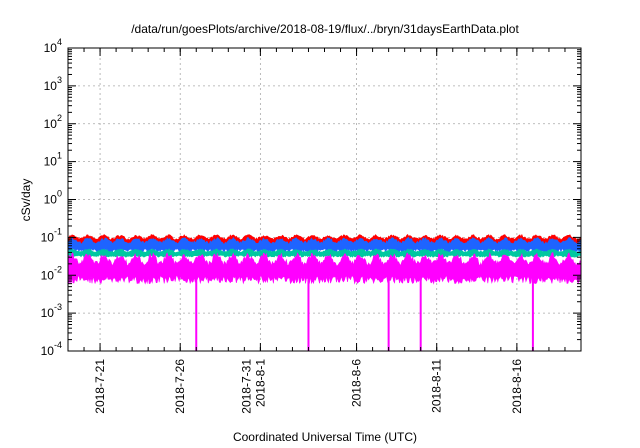 The height and width of the screenshot is (448, 640). Describe the element at coordinates (51, 235) in the screenshot. I see `y-tick-label: 10⁻¹` at that location.